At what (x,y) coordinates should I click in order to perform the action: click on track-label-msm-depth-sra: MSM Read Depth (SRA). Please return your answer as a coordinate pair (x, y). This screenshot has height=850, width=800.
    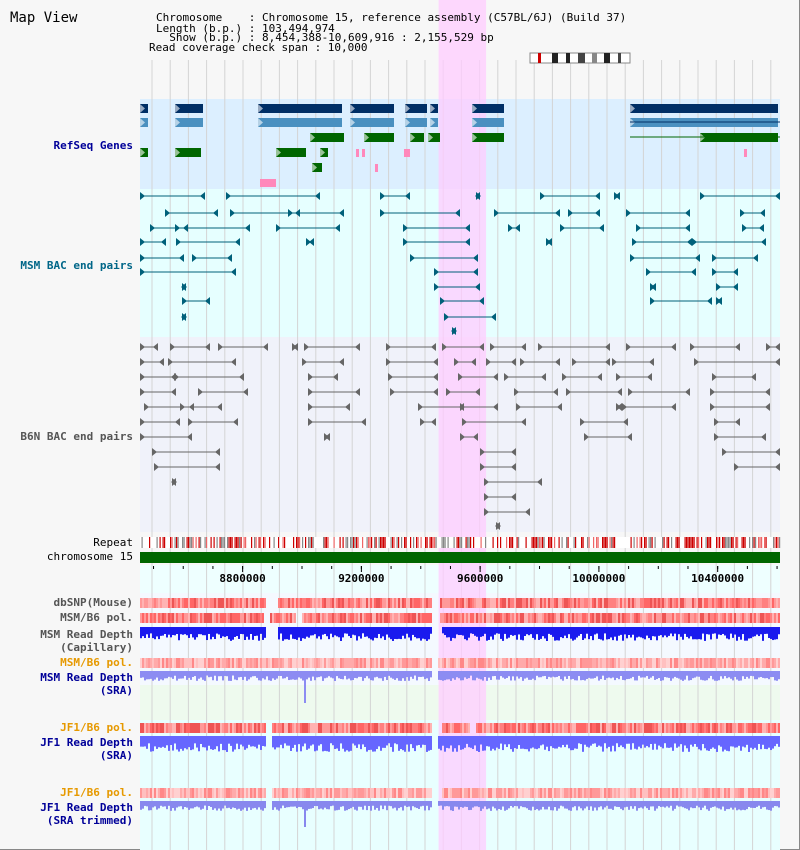
    Looking at the image, I should click on (86, 684).